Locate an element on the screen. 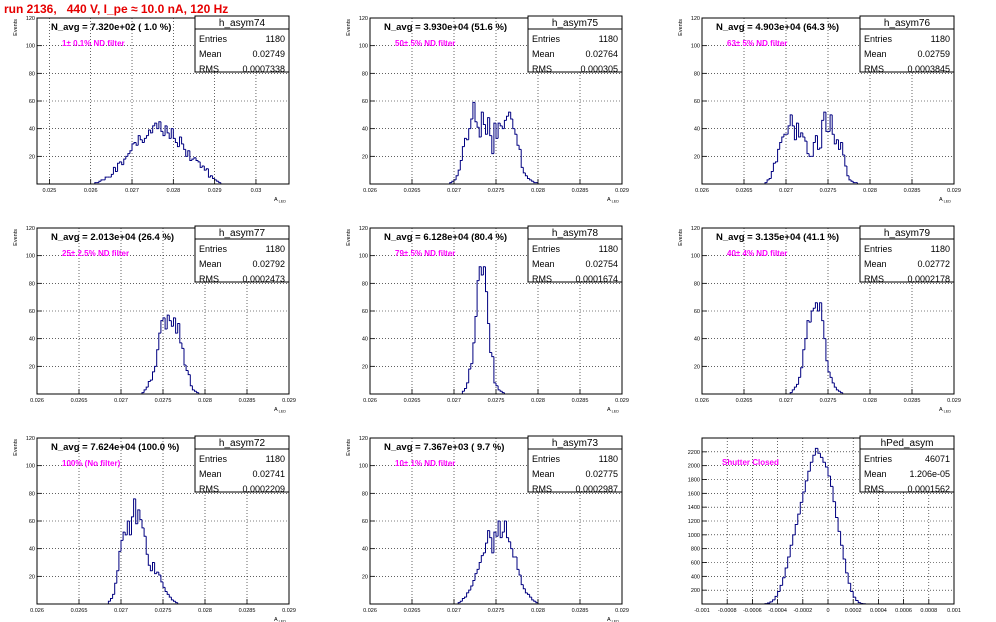 The image size is (996, 622). y-tick-label: 600 is located at coordinates (695, 564).